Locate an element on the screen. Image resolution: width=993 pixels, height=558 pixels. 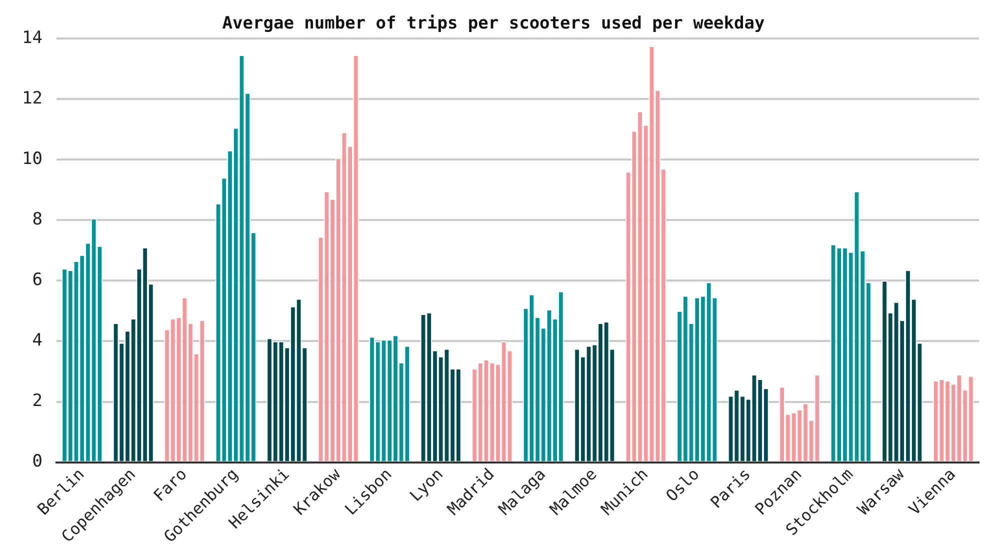
y-tick-label: 8 is located at coordinates (37, 219).